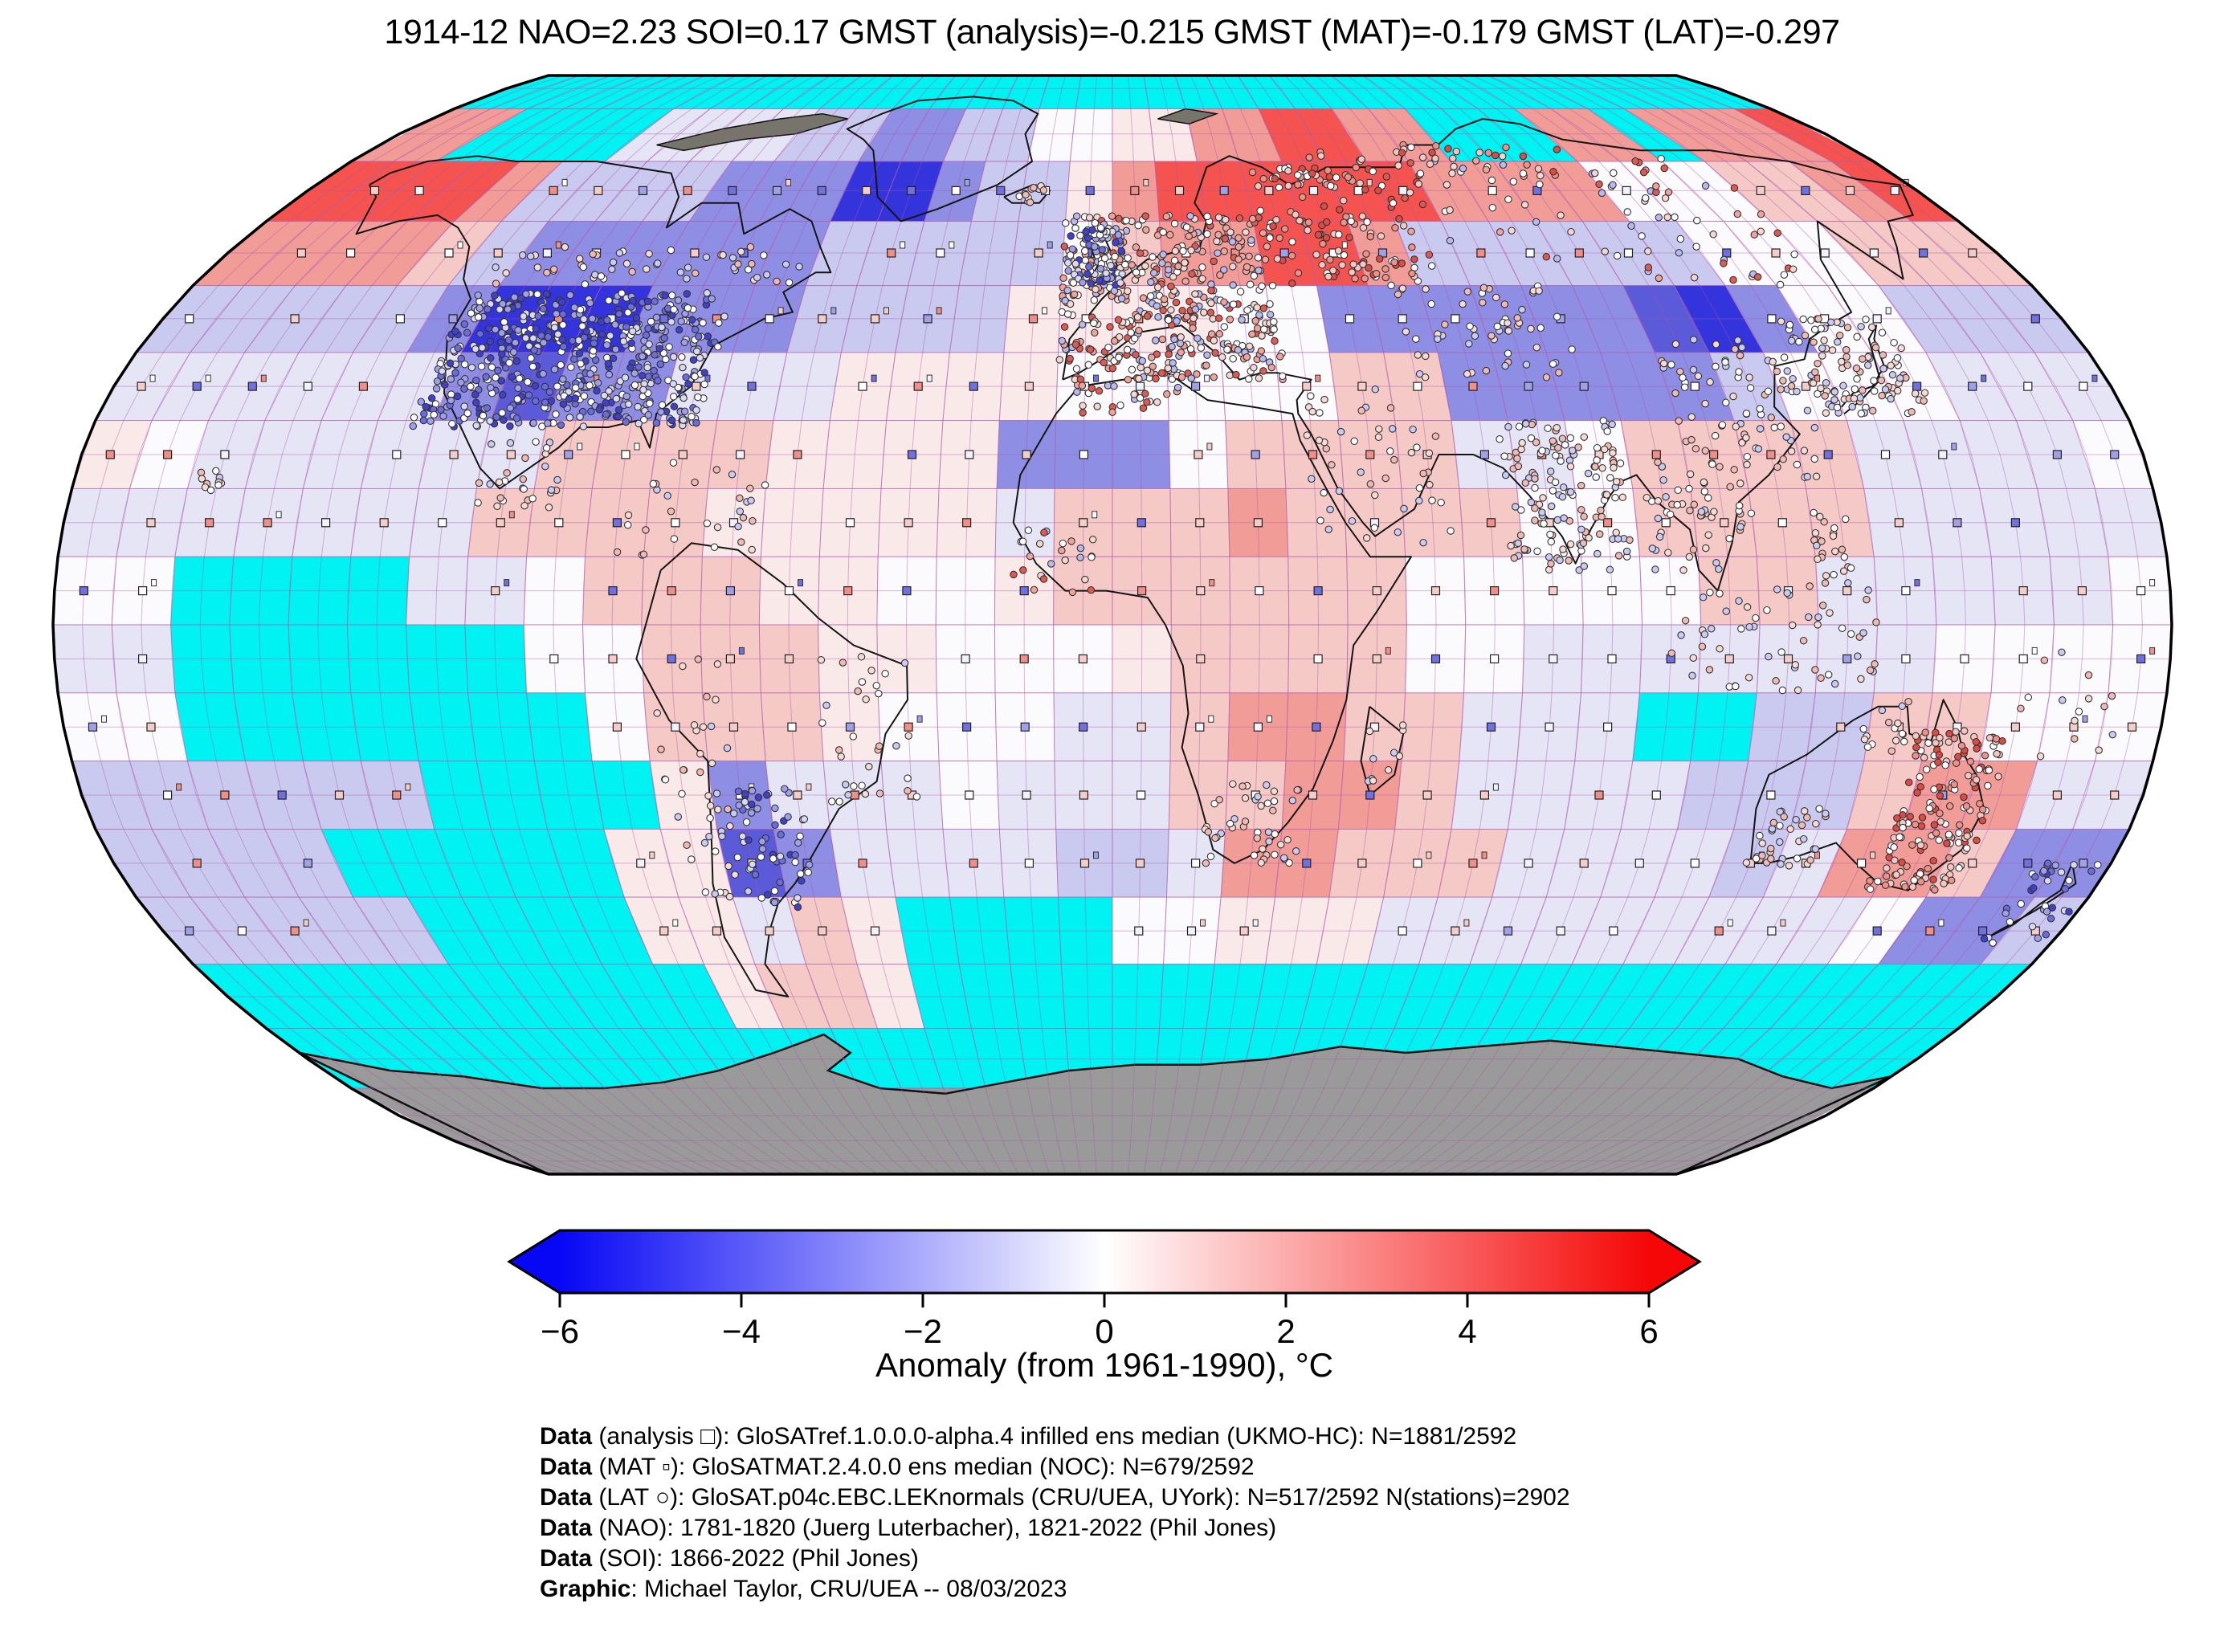 The image size is (2224, 1652). Describe the element at coordinates (729, 1558) in the screenshot. I see `footer-line: Data (SOI): 1866-2022 (Phil Jones)` at that location.